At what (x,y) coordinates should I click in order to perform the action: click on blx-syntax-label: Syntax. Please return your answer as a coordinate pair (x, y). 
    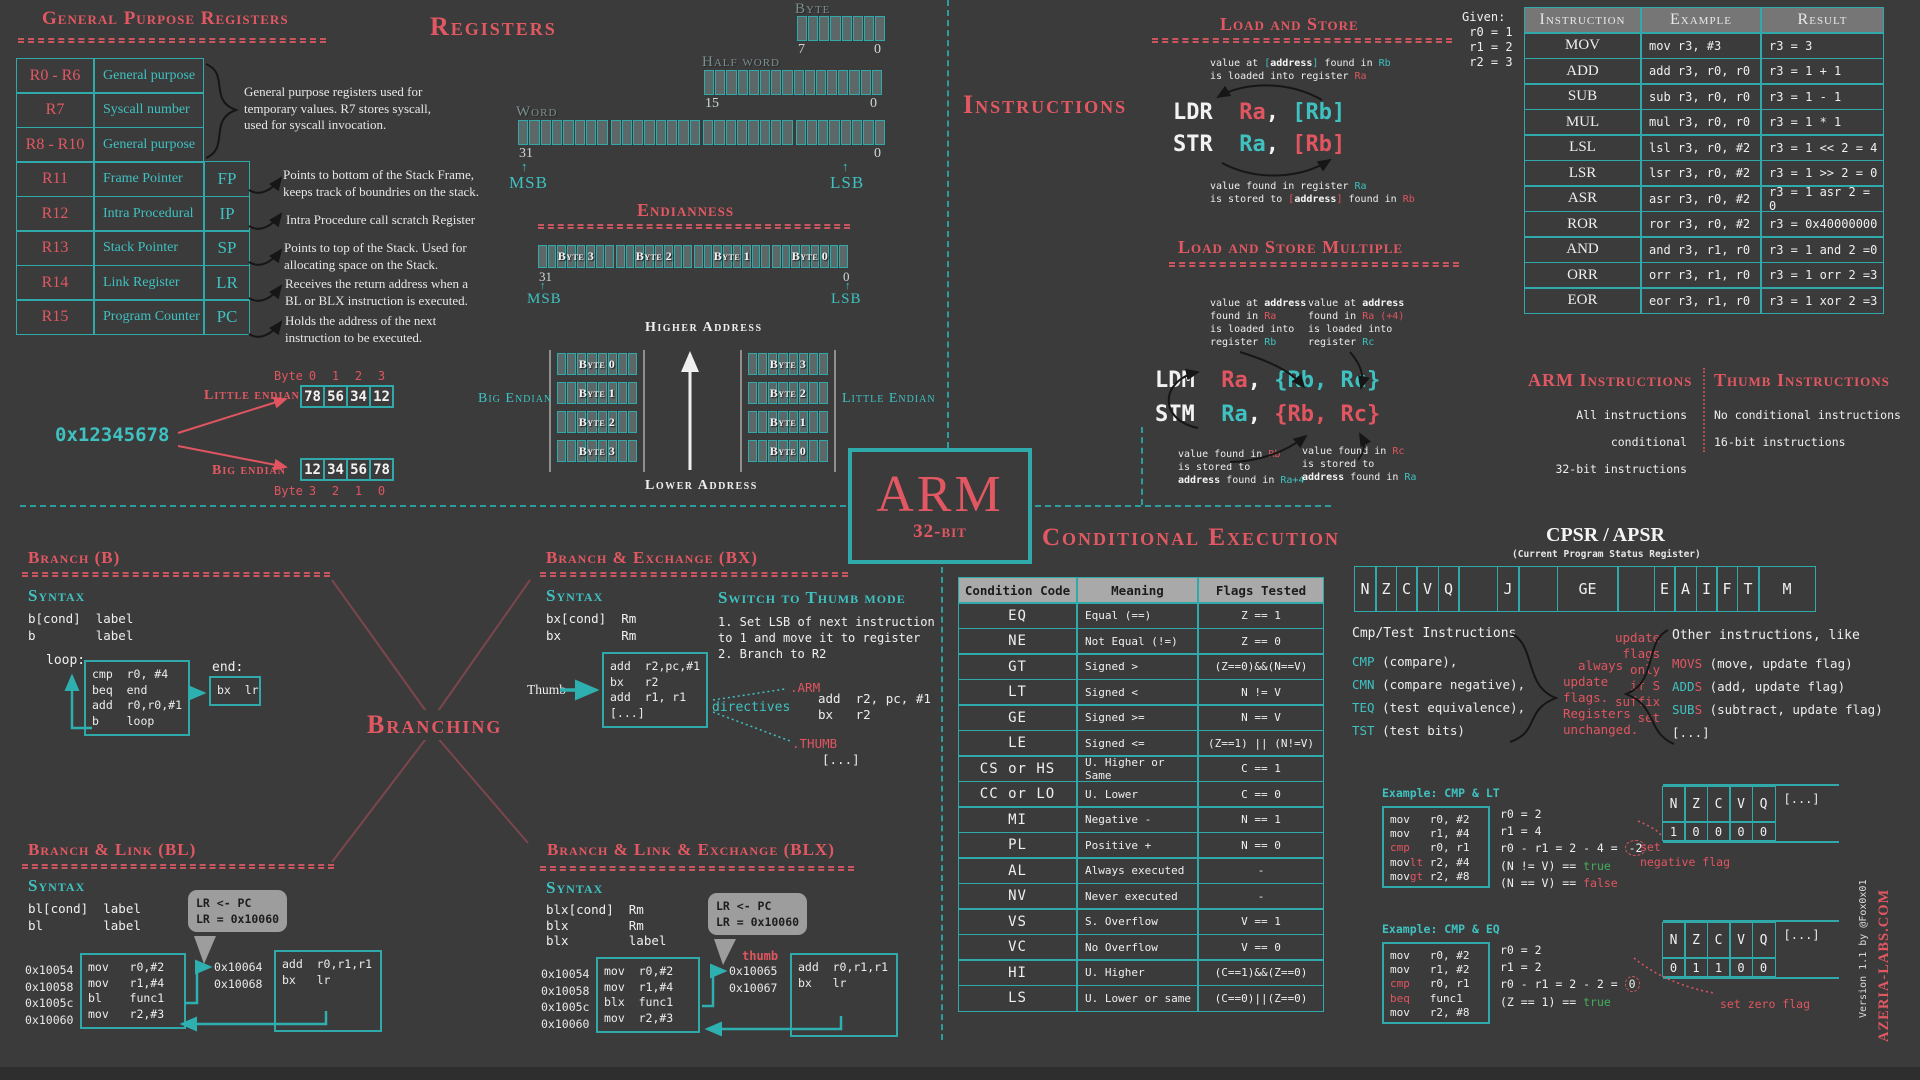
    Looking at the image, I should click on (575, 887).